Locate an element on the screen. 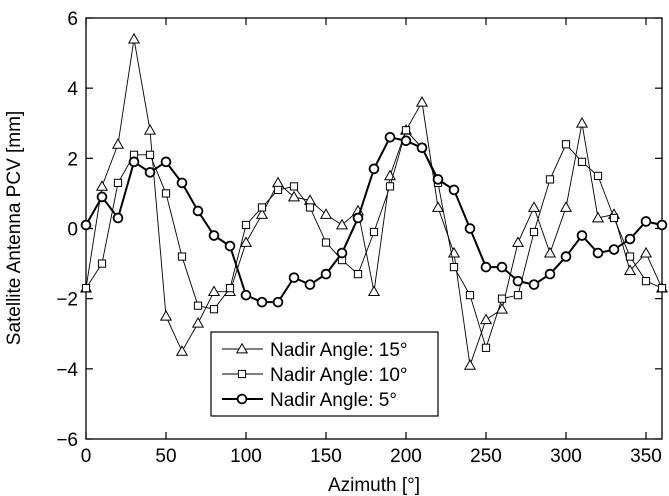 The height and width of the screenshot is (496, 669). x-tick-label: 100 is located at coordinates (246, 456).